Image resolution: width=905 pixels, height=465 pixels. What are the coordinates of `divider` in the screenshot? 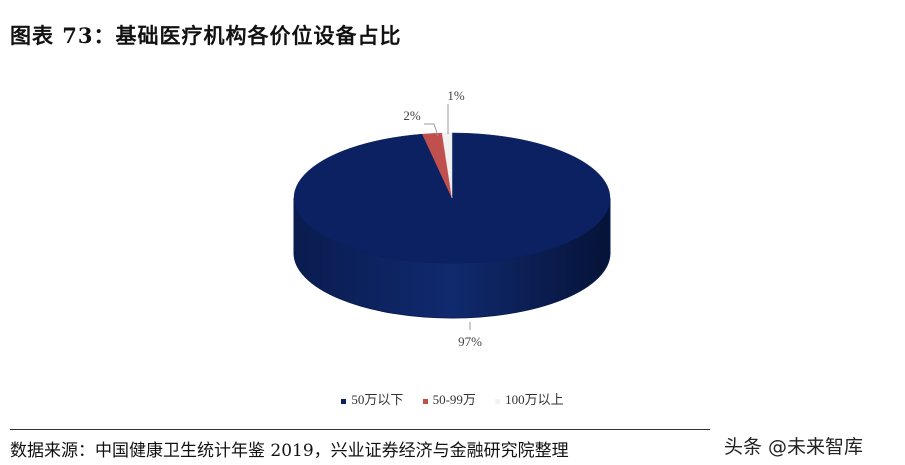 It's located at (360, 429).